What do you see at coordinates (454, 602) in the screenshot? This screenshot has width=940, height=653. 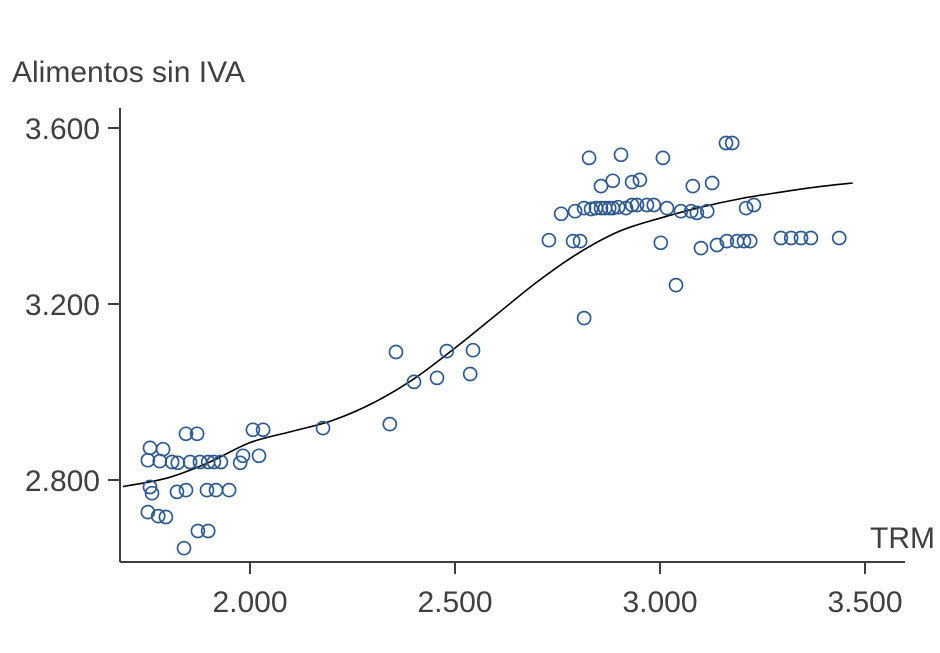 I see `x-tick-label: 2.500` at bounding box center [454, 602].